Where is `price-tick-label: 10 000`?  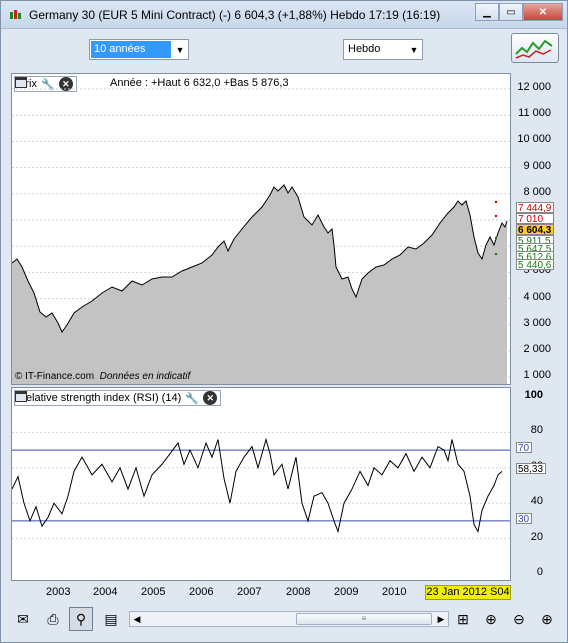 price-tick-label: 10 000 is located at coordinates (534, 139).